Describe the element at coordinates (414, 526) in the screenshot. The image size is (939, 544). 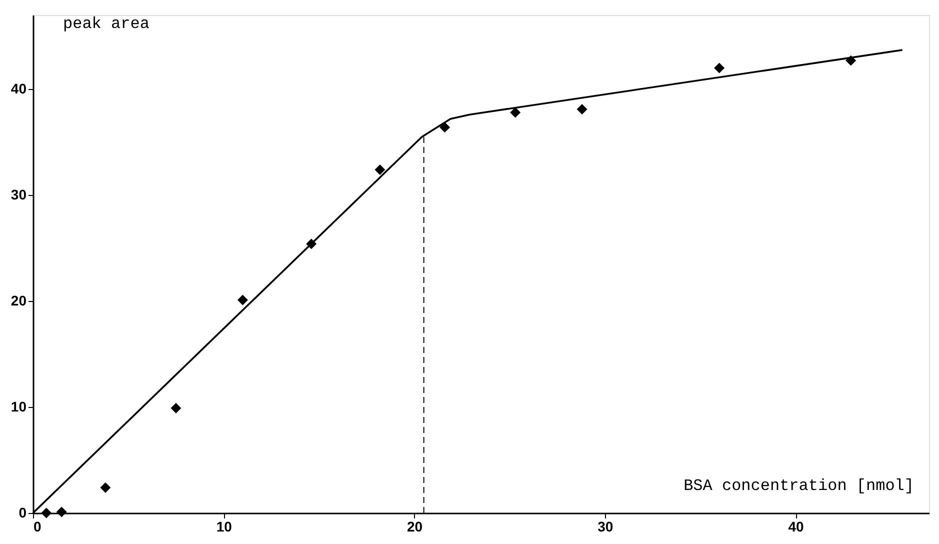
I see `x-tick-label: 20` at that location.